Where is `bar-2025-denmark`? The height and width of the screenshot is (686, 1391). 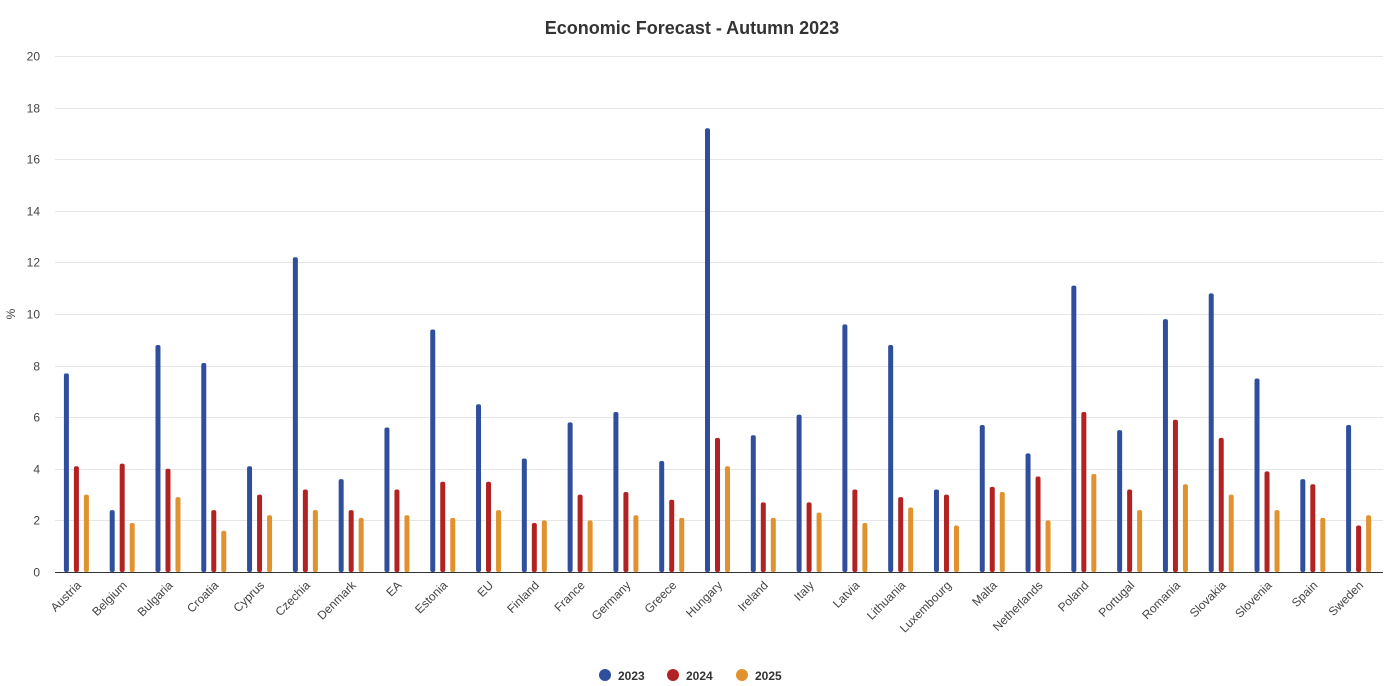 bar-2025-denmark is located at coordinates (361, 544).